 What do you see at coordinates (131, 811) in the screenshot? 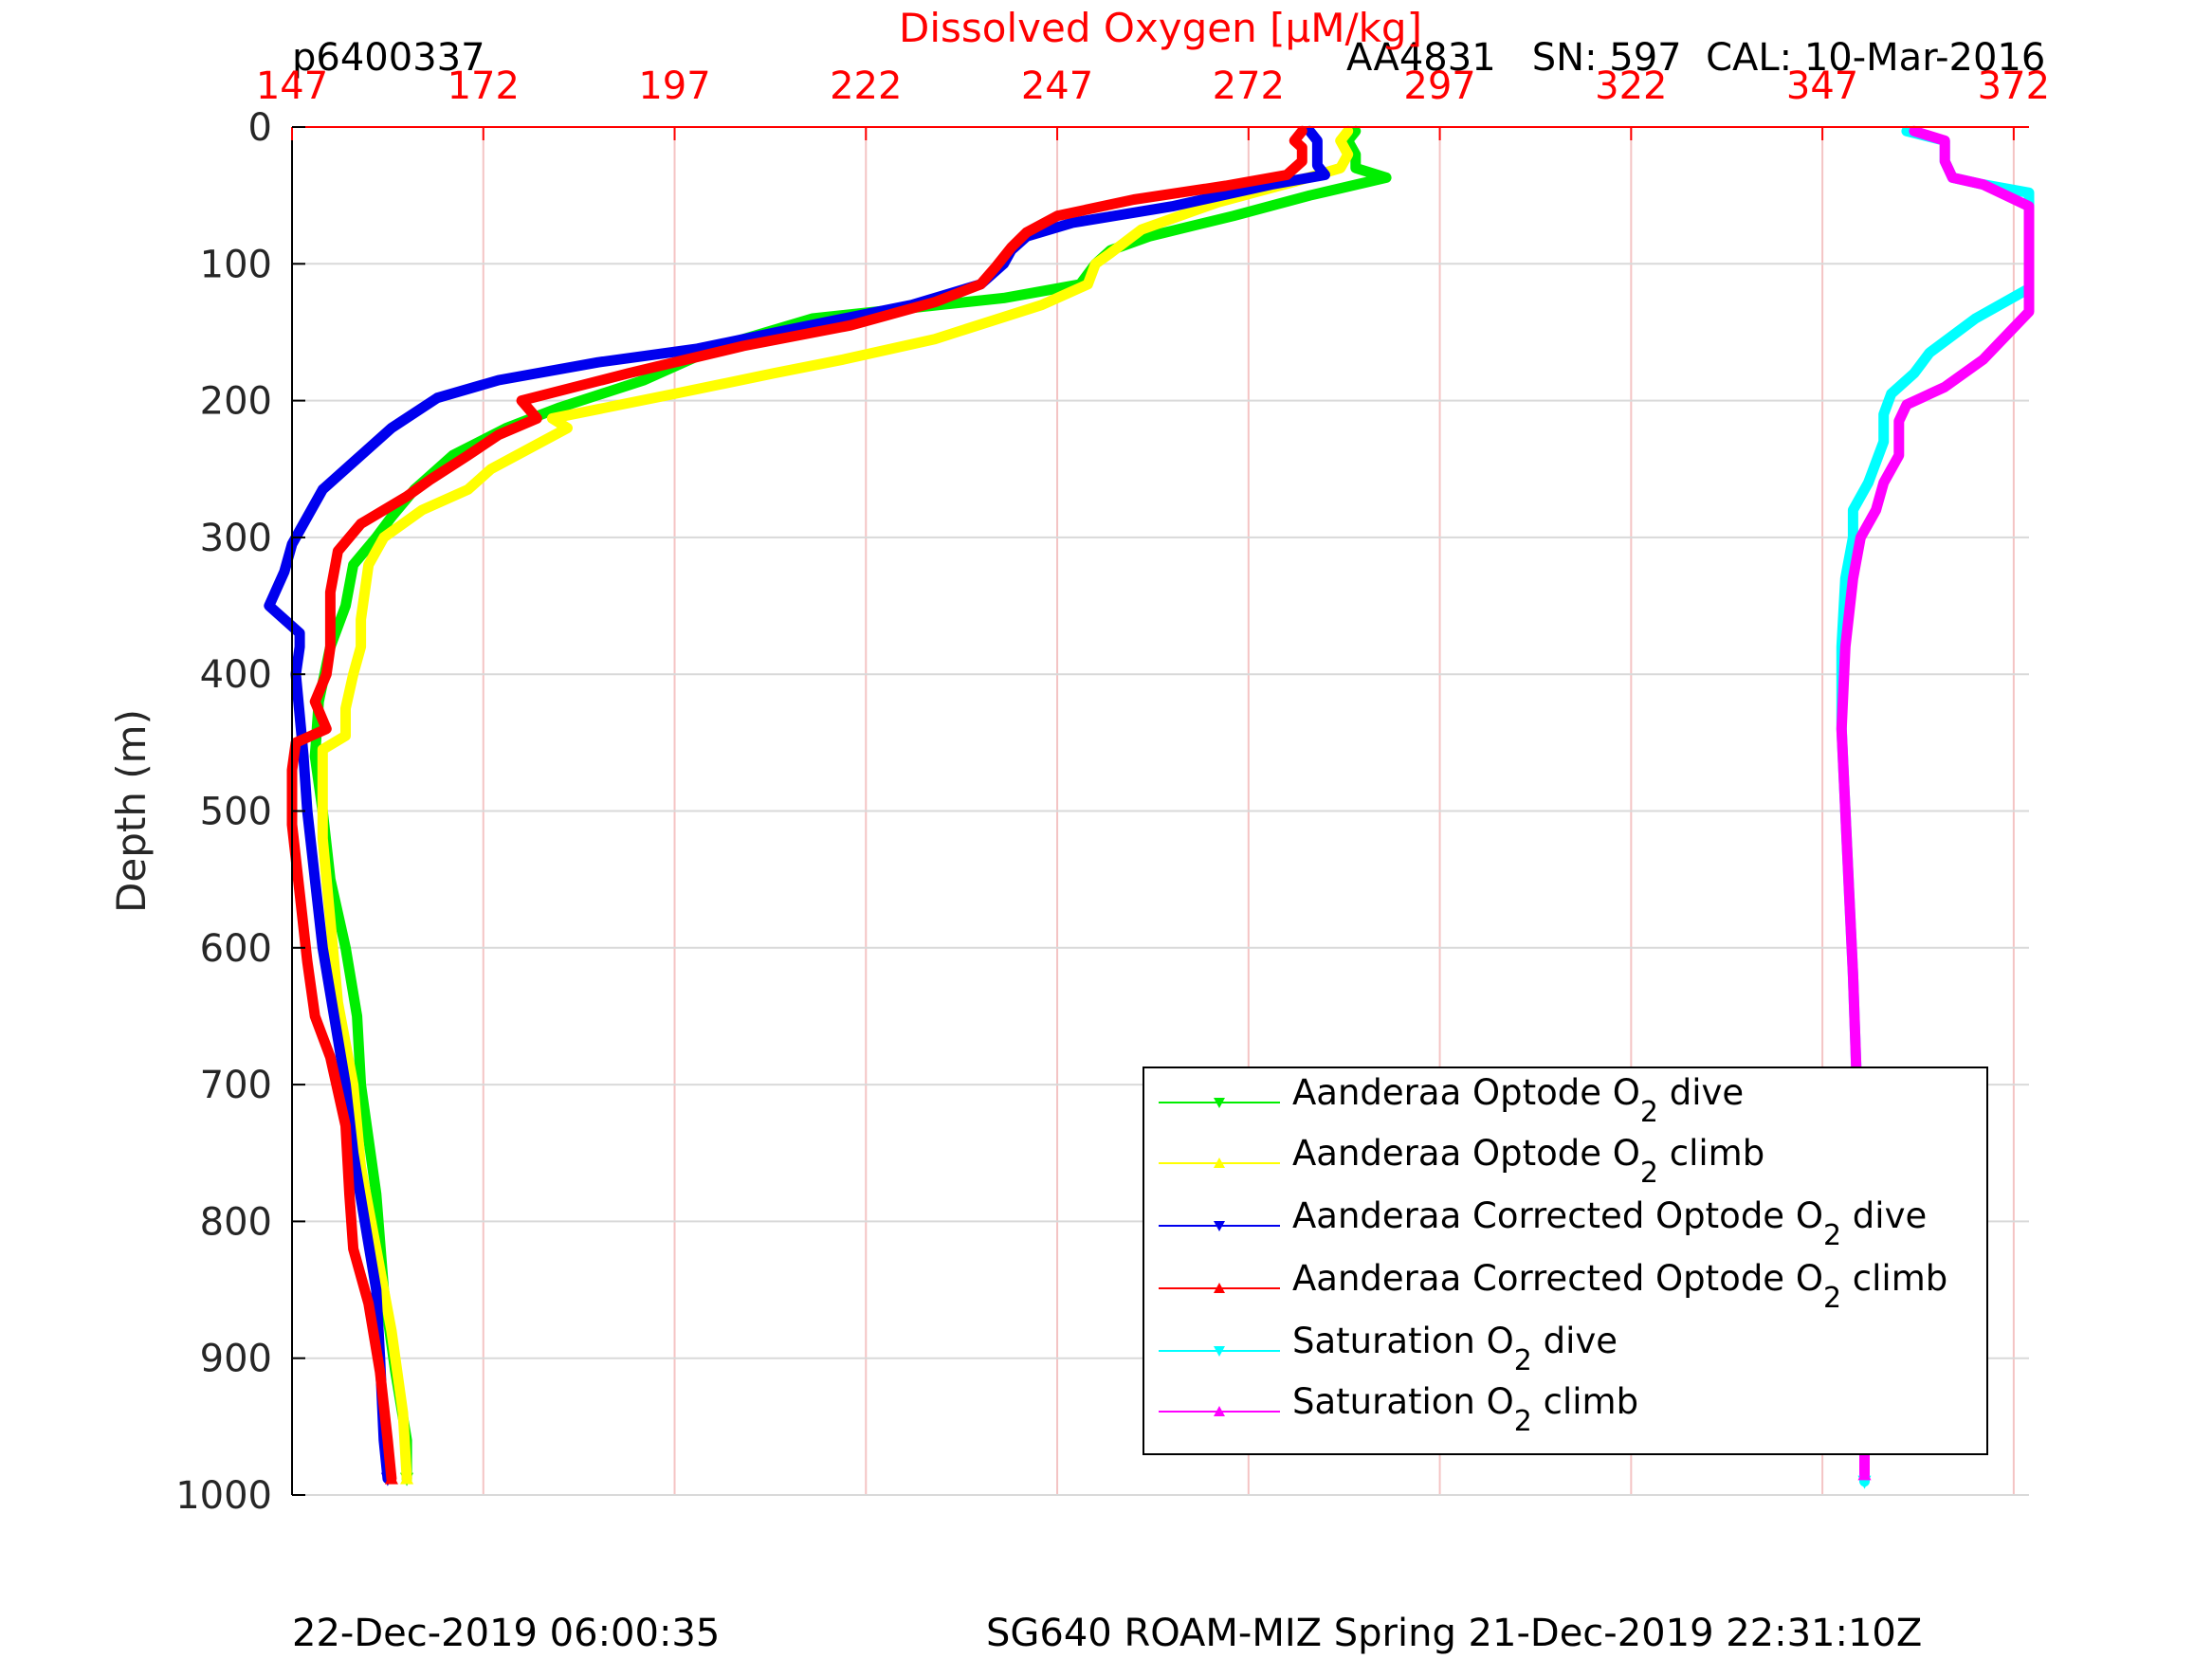
I see `y-axis-title: Depth (m)` at bounding box center [131, 811].